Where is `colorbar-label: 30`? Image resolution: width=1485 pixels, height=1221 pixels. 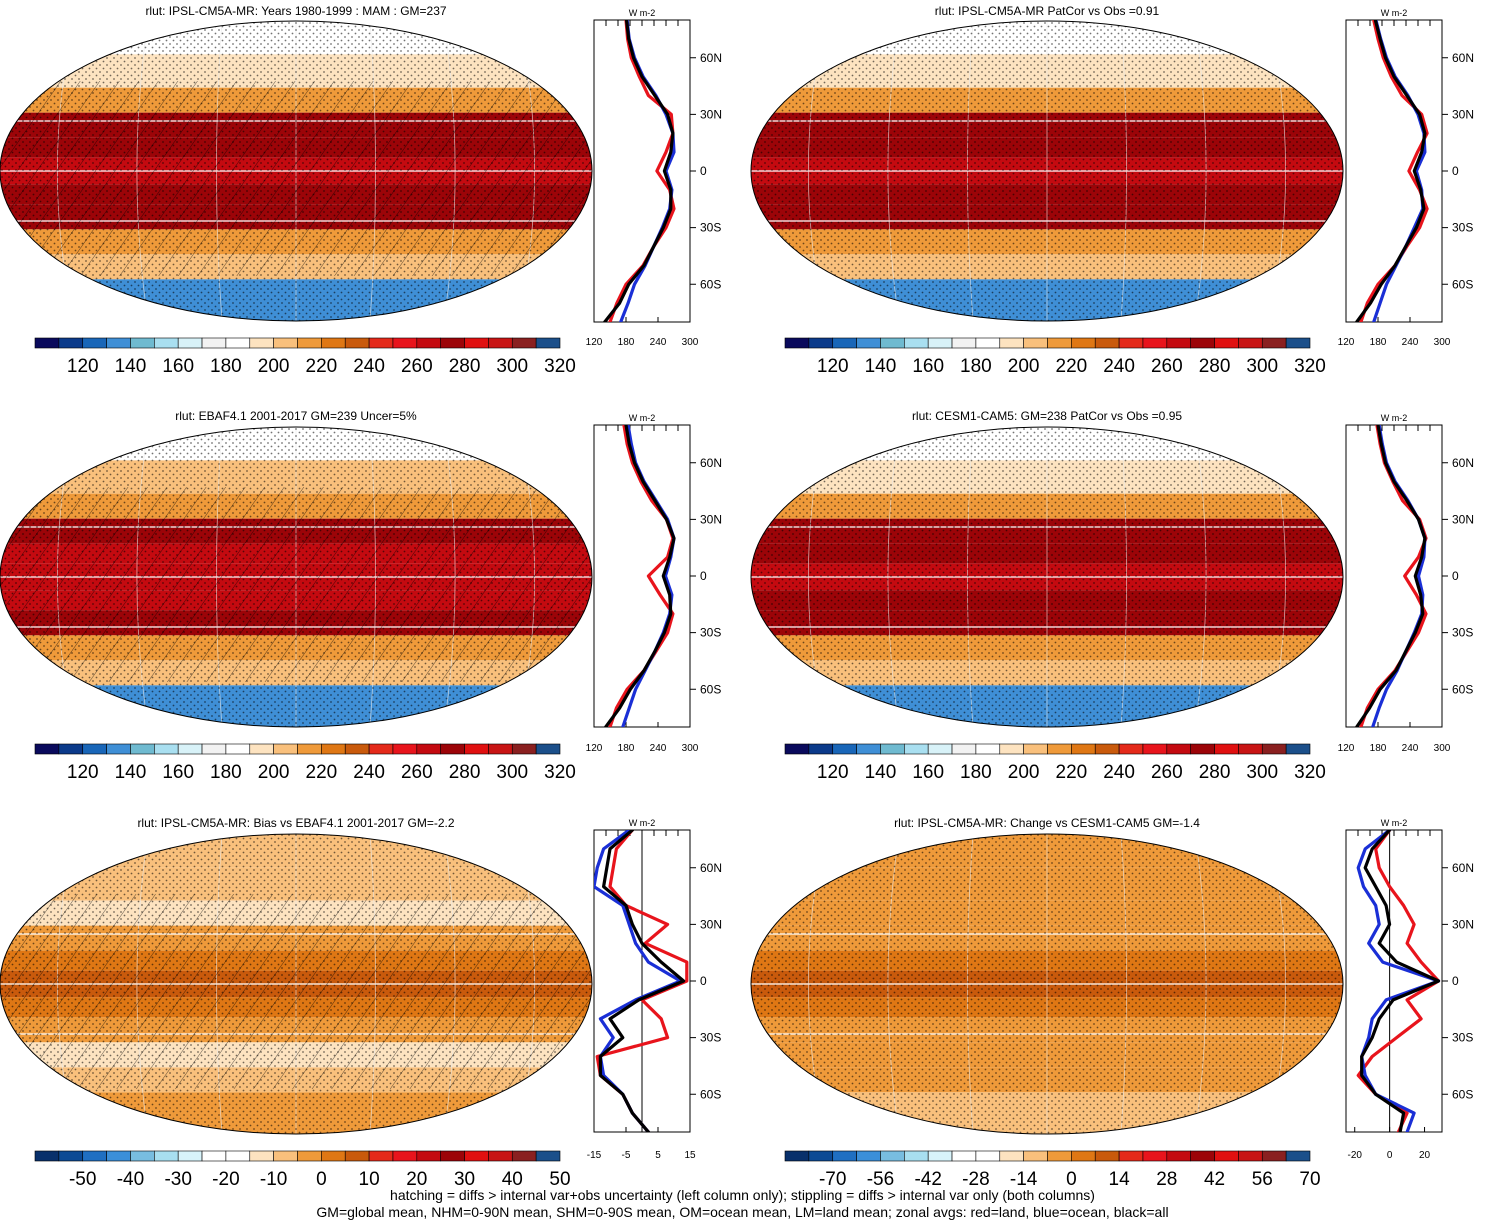
colorbar-label: 30 is located at coordinates (464, 1179).